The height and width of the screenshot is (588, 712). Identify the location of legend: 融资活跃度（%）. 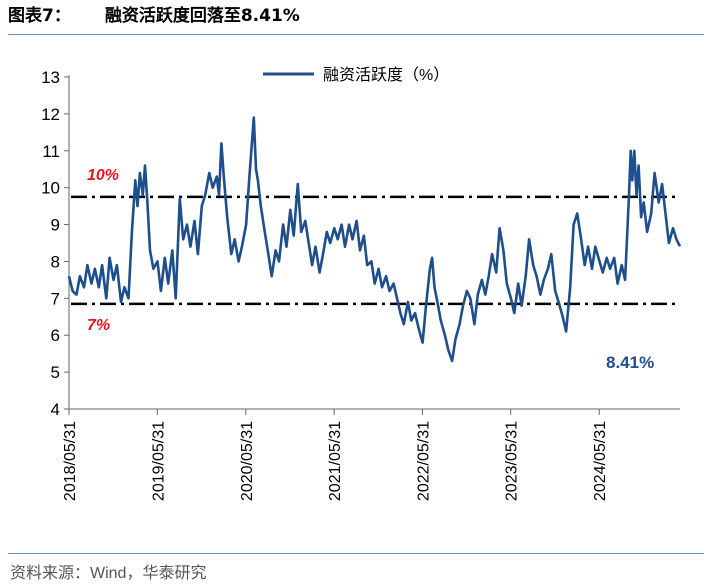
(356, 75).